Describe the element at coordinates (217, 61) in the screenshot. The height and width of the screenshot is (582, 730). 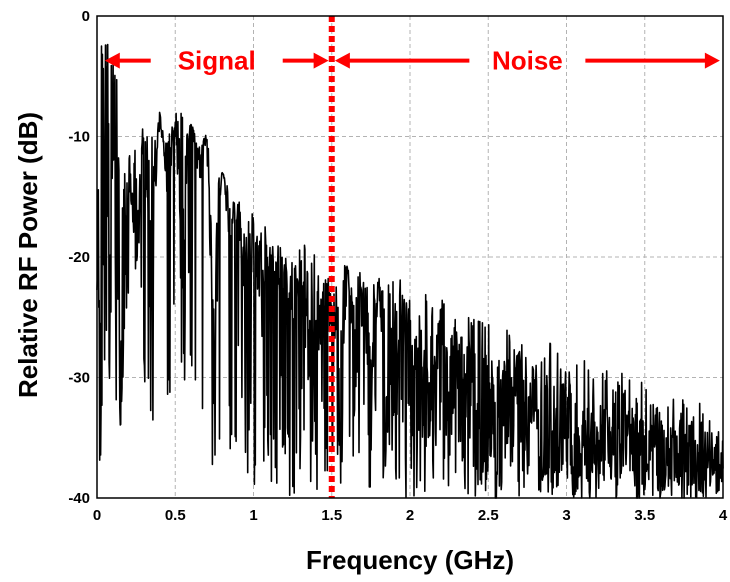
I see `region-label: Signal` at that location.